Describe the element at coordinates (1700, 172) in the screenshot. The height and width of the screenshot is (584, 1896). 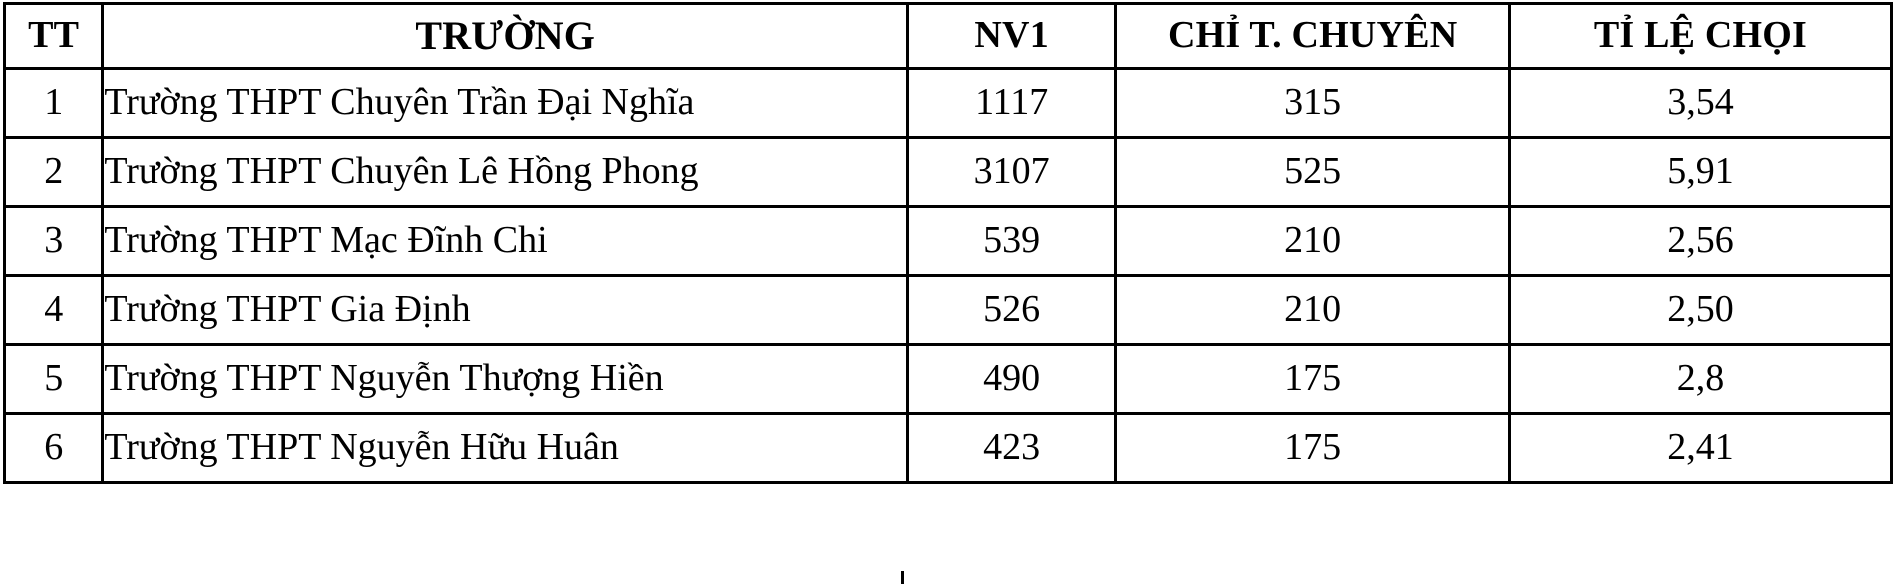
I see `cell-ti-le-choi: 5,91` at that location.